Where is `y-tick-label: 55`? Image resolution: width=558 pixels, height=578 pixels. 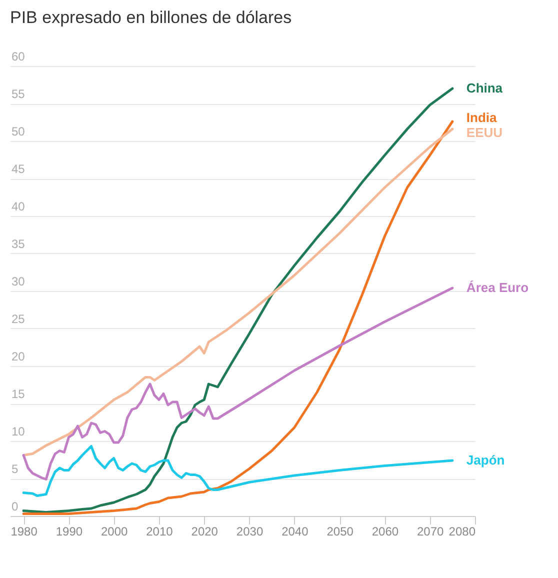
y-tick-label: 55 is located at coordinates (19, 94).